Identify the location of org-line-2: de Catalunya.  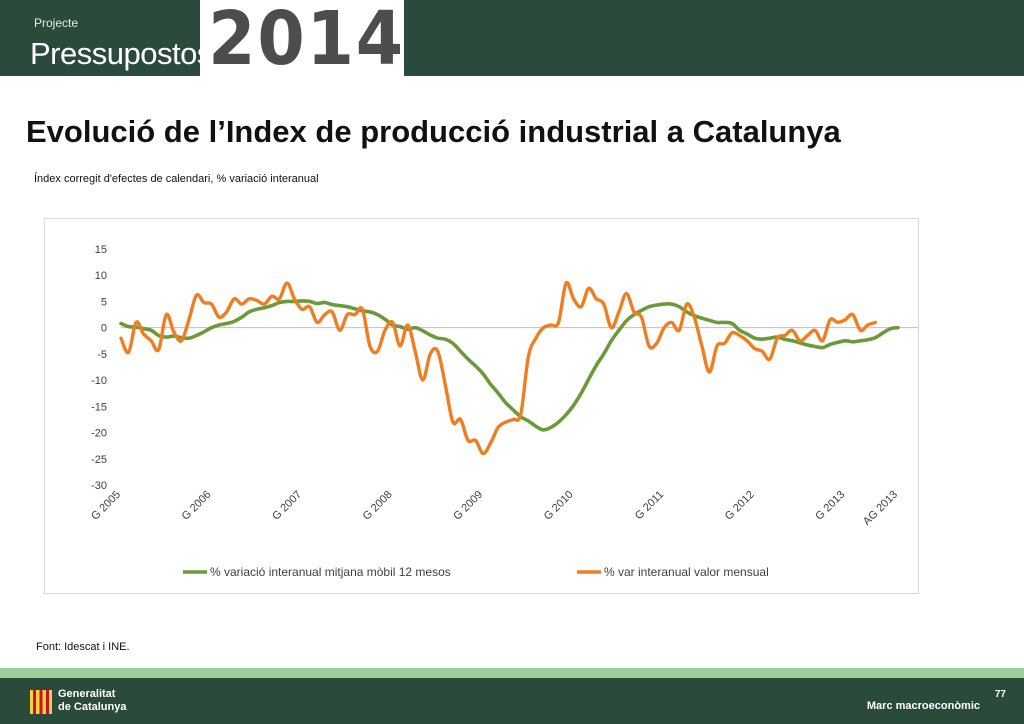
(92, 707).